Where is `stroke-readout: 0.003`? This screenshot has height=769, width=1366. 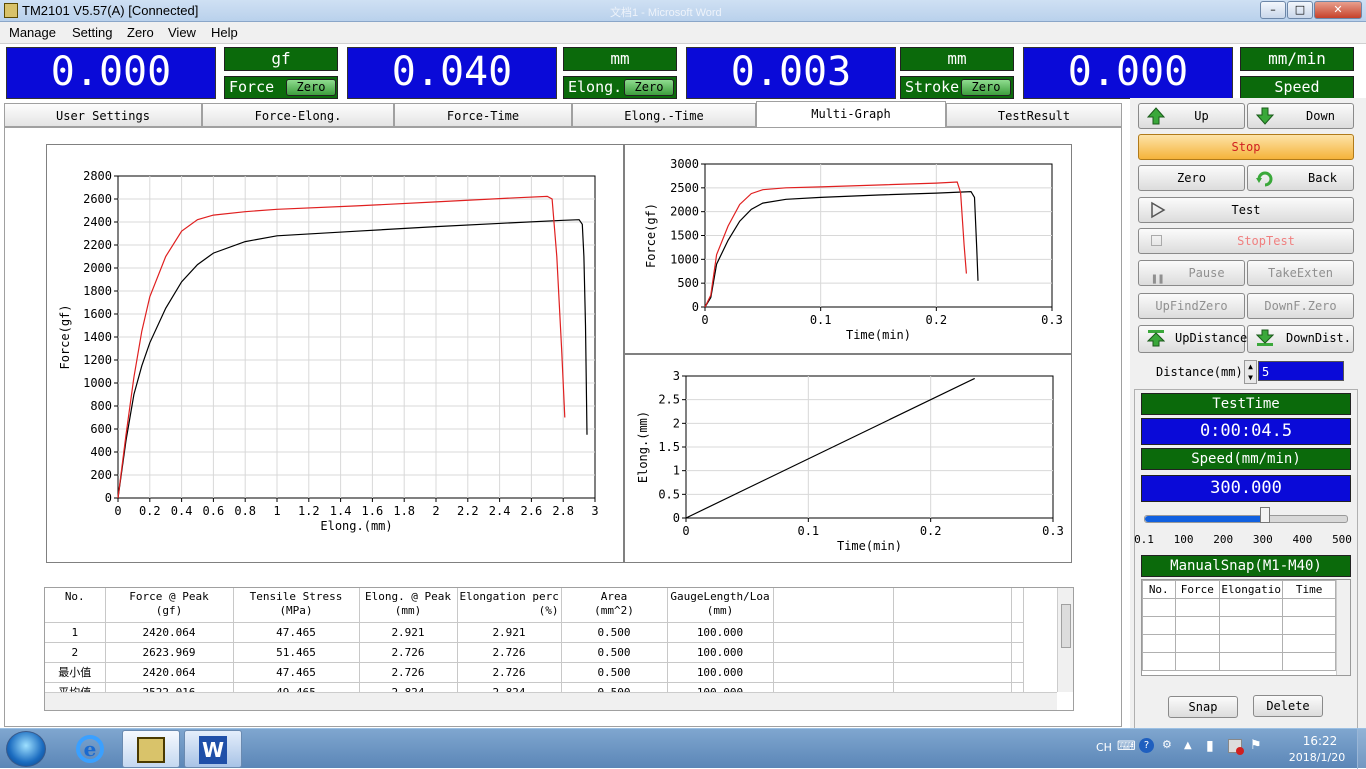 stroke-readout: 0.003 is located at coordinates (791, 73).